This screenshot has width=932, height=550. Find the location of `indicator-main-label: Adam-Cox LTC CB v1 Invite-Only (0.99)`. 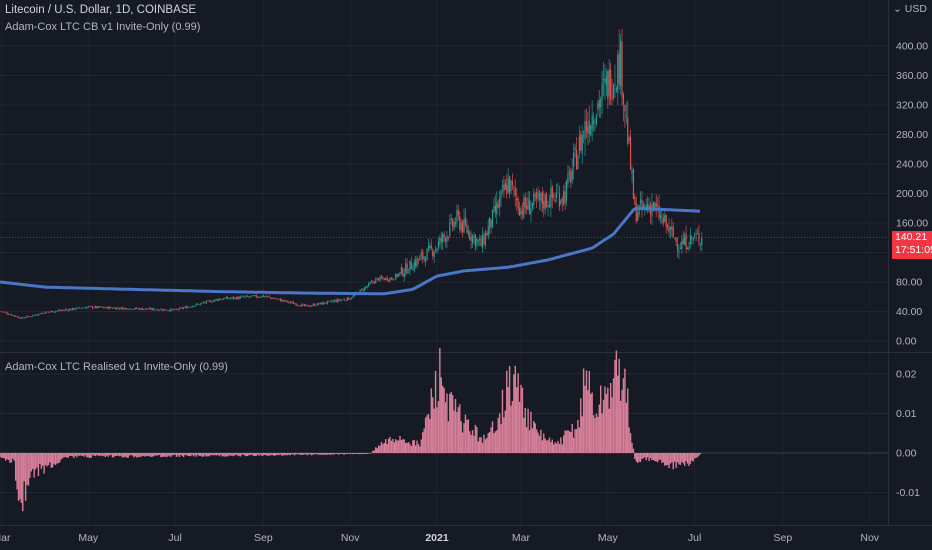

indicator-main-label: Adam-Cox LTC CB v1 Invite-Only (0.99) is located at coordinates (103, 27).